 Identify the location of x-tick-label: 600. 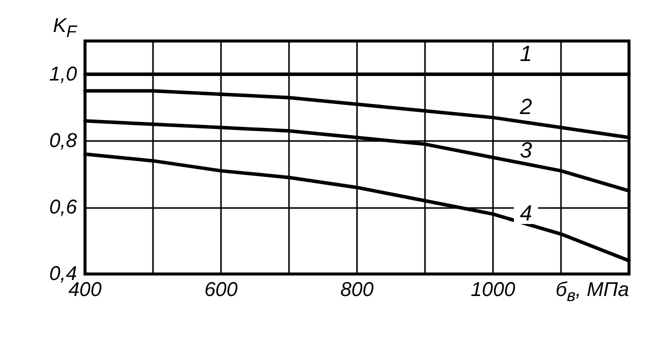
(221, 290).